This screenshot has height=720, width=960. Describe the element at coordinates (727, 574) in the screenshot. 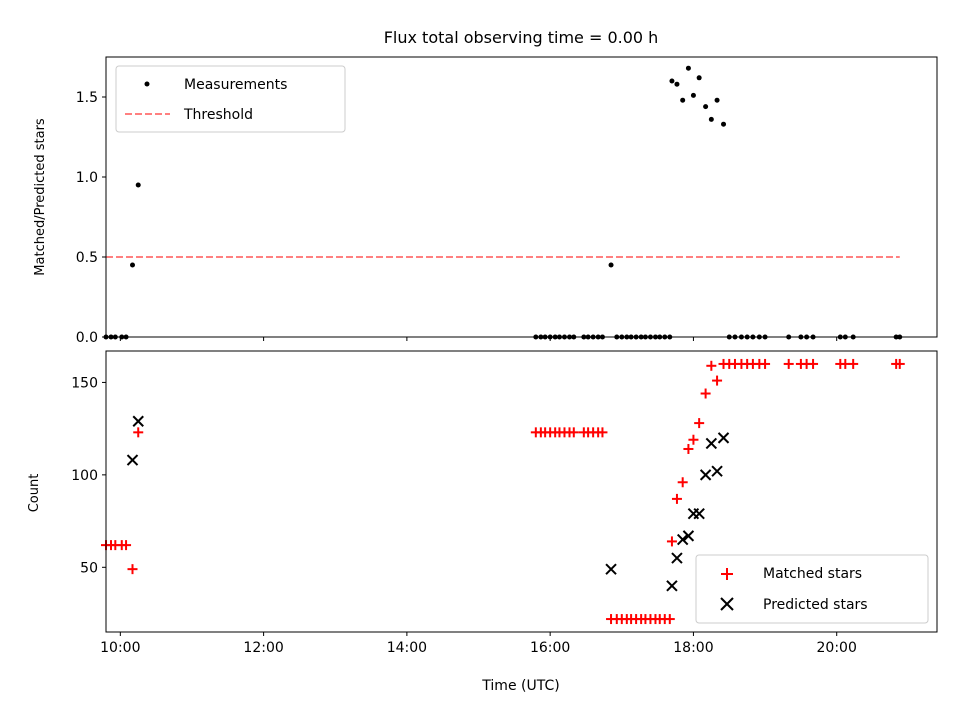

I see `legend-matched-swatch` at that location.